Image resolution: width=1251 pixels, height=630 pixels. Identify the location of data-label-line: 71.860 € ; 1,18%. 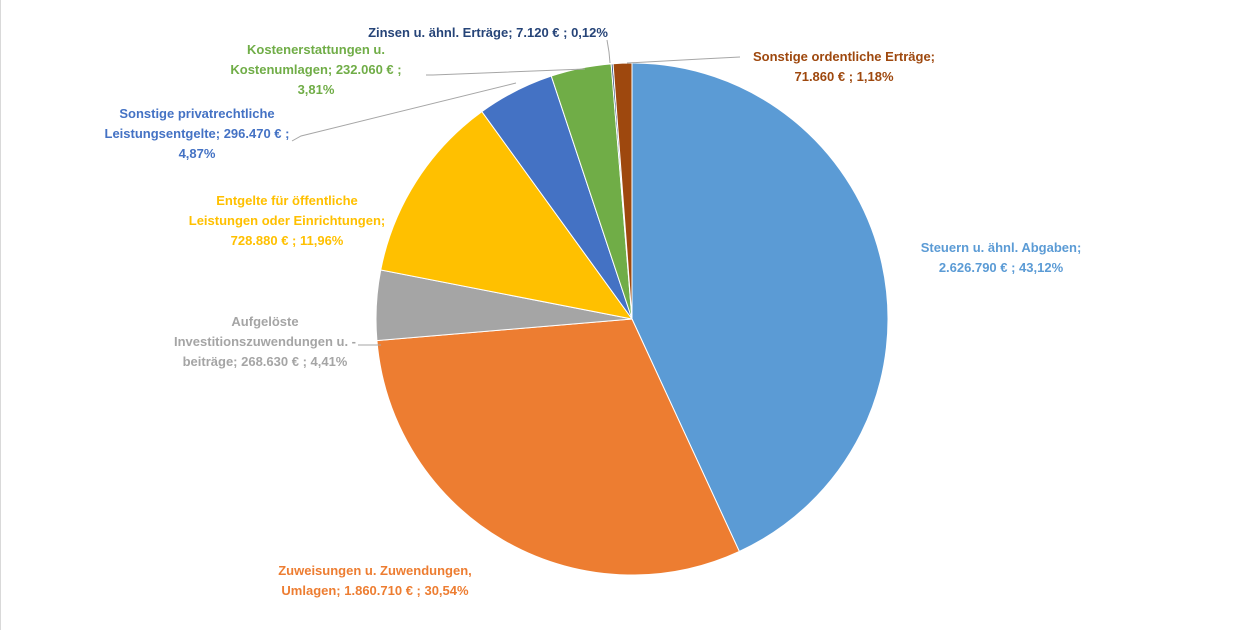
(843, 76).